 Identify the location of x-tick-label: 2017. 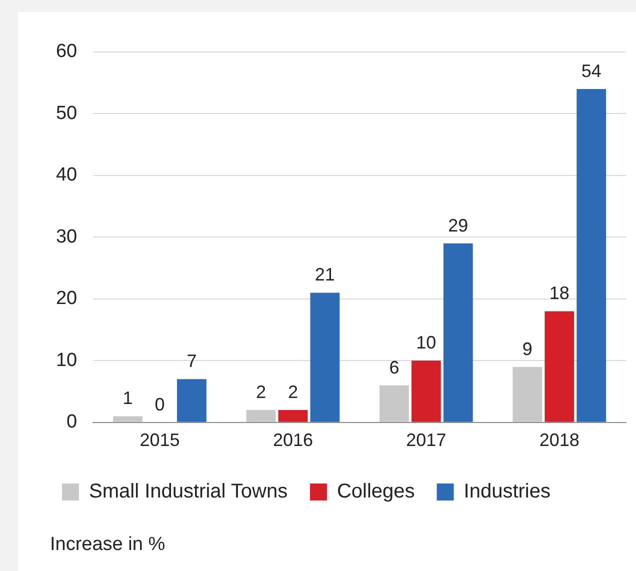
(426, 440).